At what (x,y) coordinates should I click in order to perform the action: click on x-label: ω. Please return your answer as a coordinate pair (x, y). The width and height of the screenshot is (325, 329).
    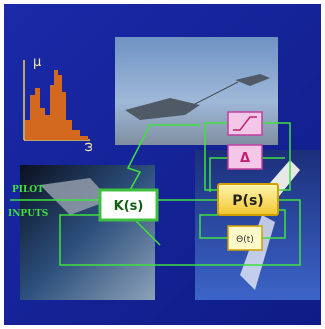
    Looking at the image, I should click on (88, 147).